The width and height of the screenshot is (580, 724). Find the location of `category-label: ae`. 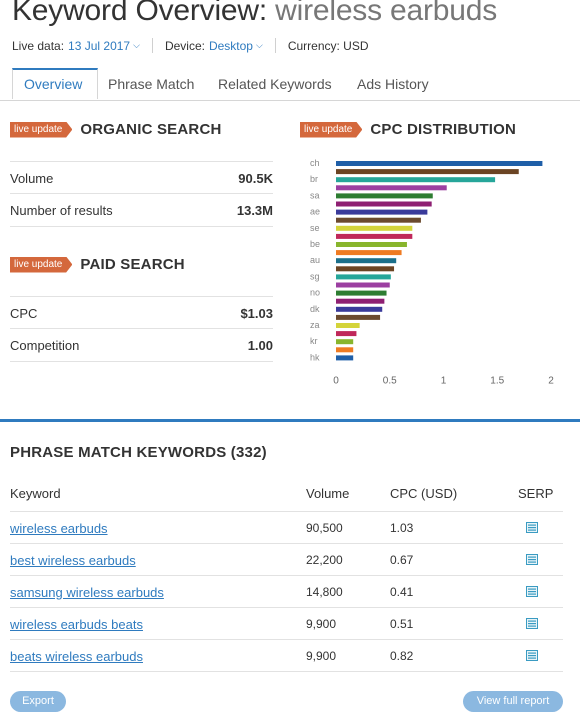

category-label: ae is located at coordinates (315, 212).